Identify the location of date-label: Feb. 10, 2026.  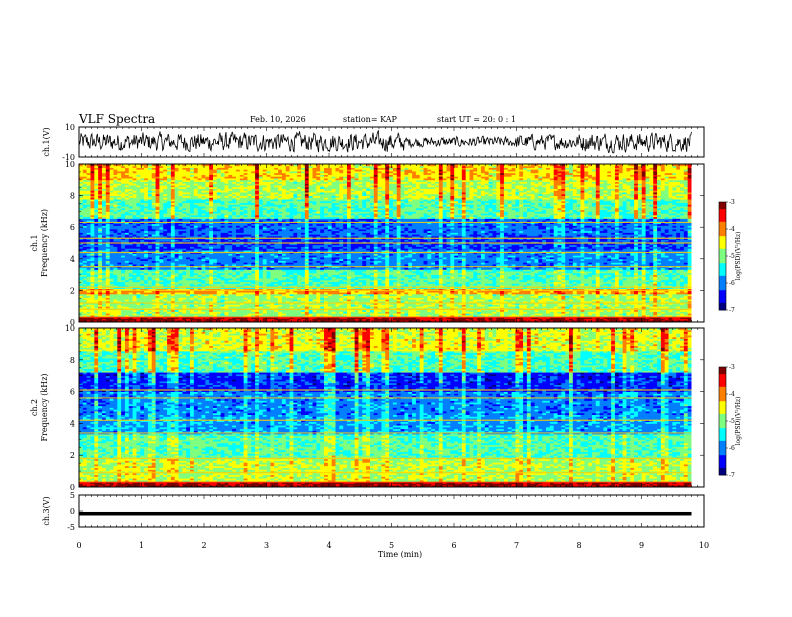
(278, 119).